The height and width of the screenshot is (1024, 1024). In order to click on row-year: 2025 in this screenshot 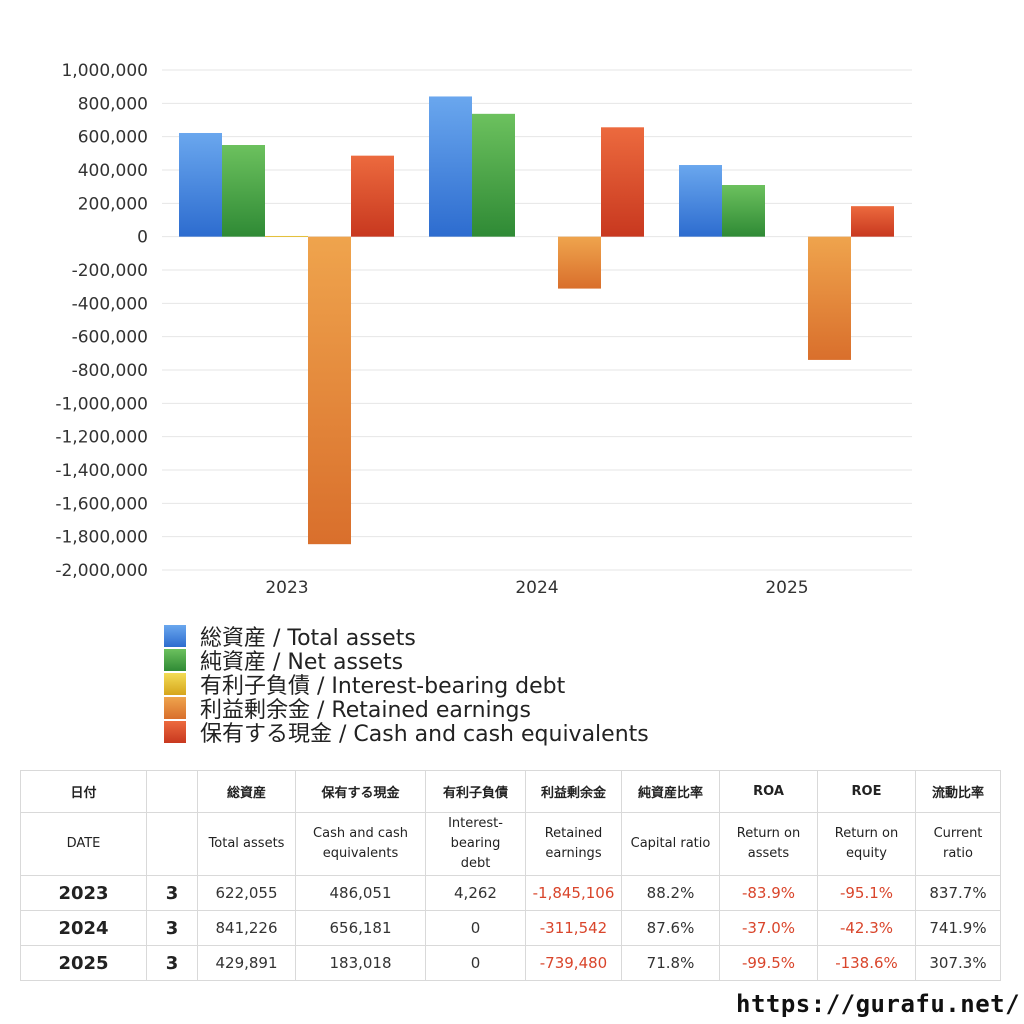, I will do `click(83, 963)`.